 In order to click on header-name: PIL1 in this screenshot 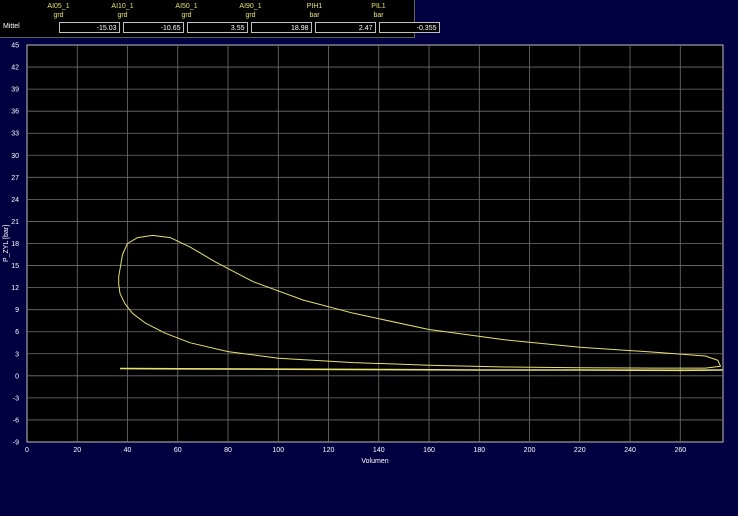, I will do `click(378, 6)`.